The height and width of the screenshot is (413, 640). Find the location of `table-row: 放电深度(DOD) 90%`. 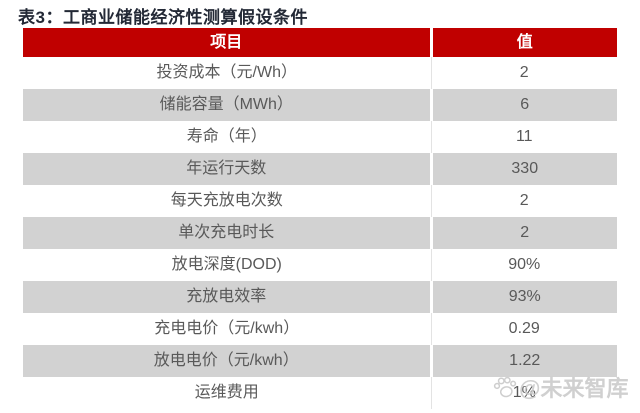

table-row: 放电深度(DOD) 90% is located at coordinates (320, 265).